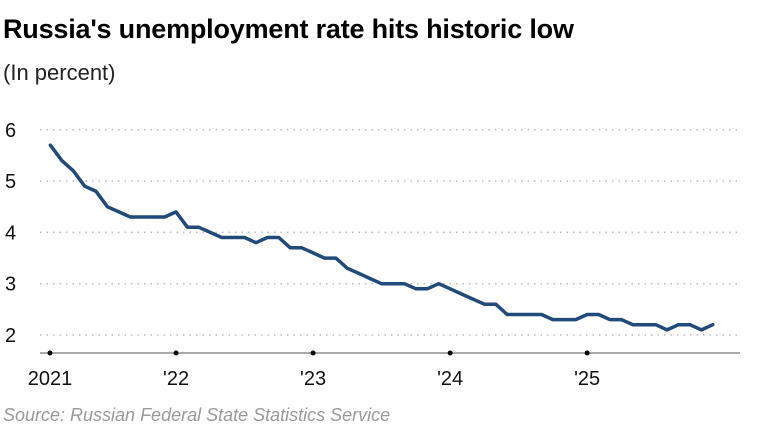 The height and width of the screenshot is (434, 769). What do you see at coordinates (10, 285) in the screenshot?
I see `y-tick-label: 3` at bounding box center [10, 285].